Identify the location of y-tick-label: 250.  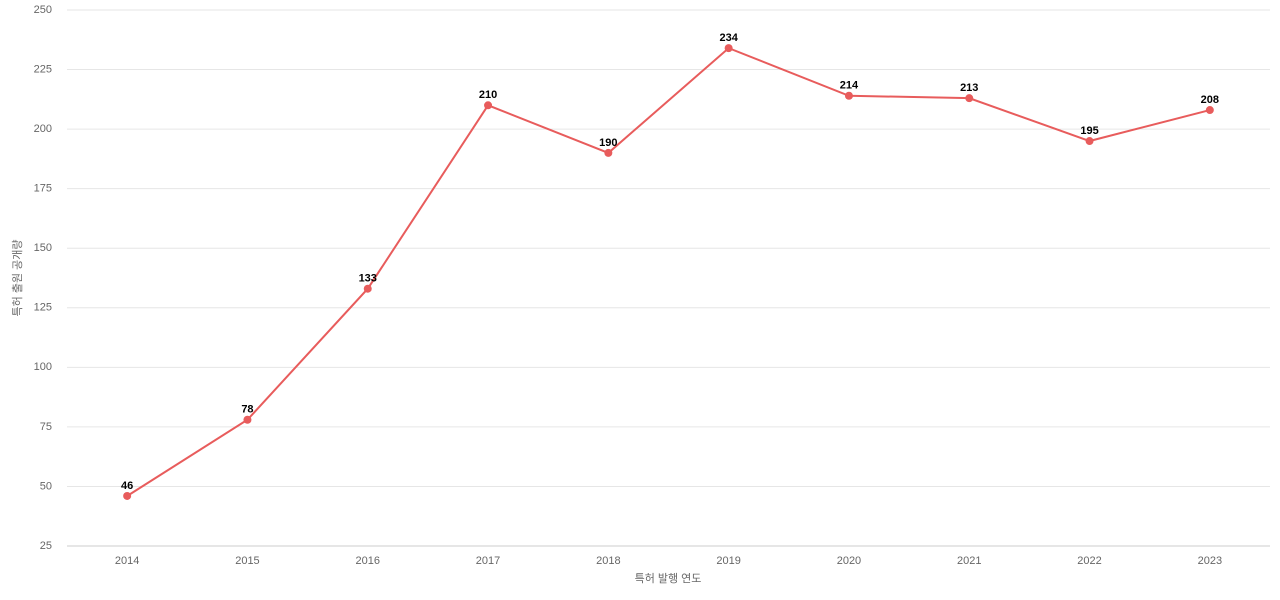
(43, 10).